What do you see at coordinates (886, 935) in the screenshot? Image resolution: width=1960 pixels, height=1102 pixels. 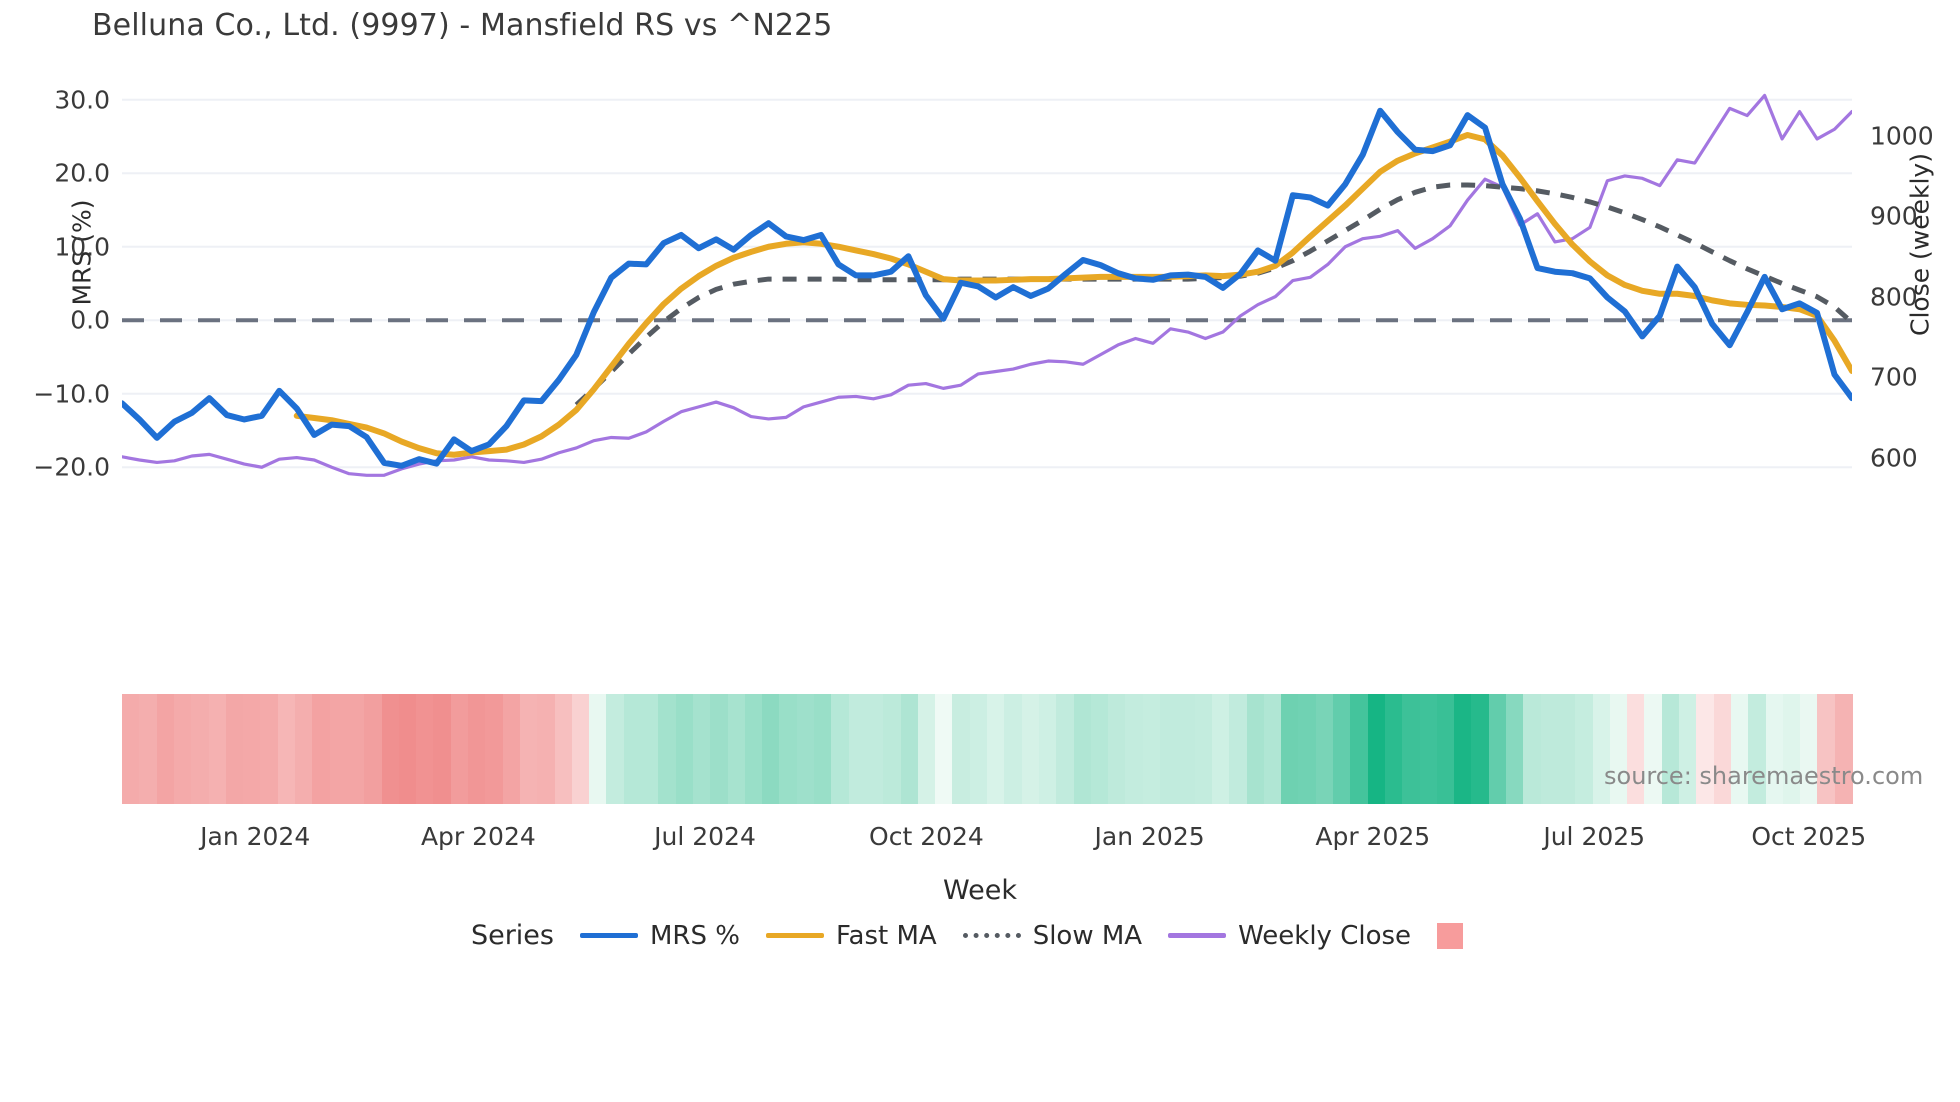 I see `legend-label: Fast MA` at bounding box center [886, 935].